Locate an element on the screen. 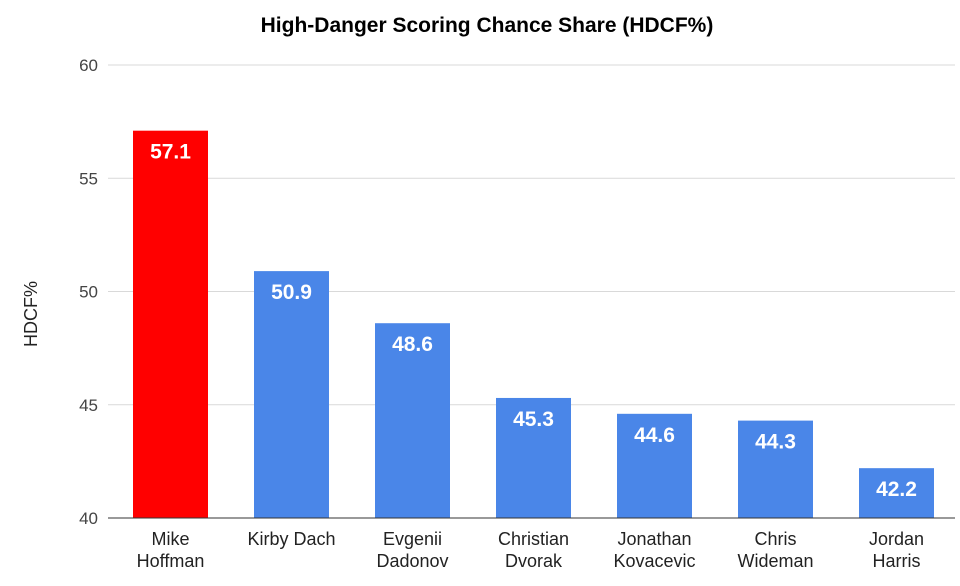  x-category-label: Mike Hoffman is located at coordinates (171, 550).